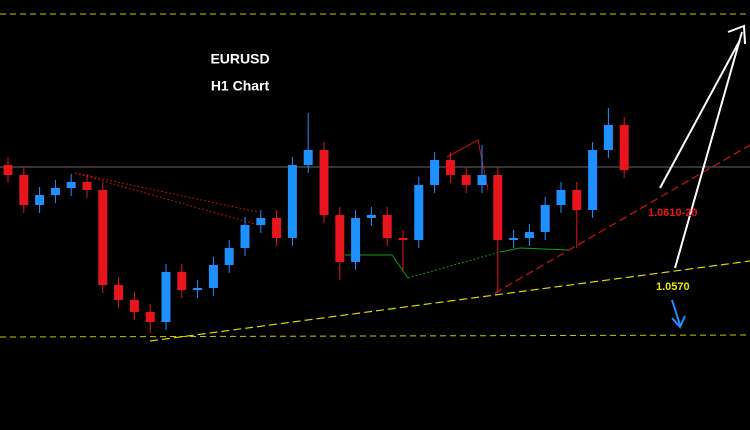  What do you see at coordinates (375, 336) in the screenshot?
I see `level-line` at bounding box center [375, 336].